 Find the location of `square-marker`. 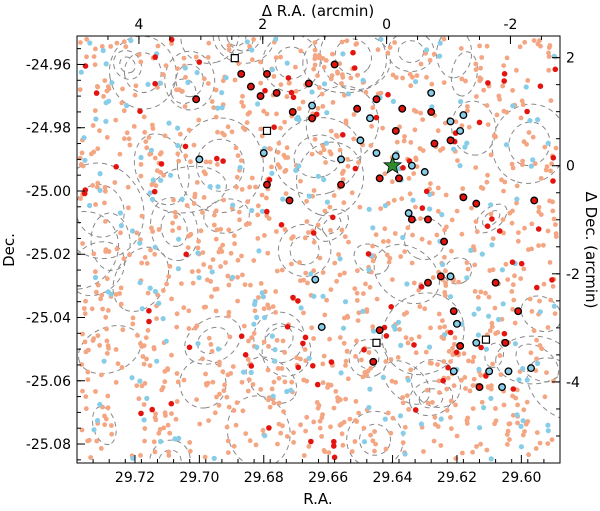

square-marker is located at coordinates (486, 339).